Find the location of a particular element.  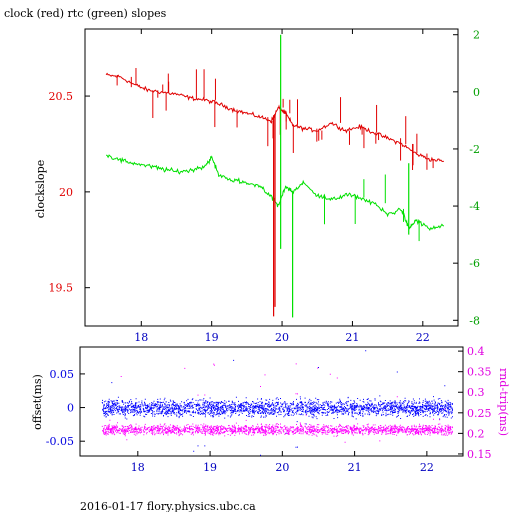

chart-title: clock (red) rtc (green) slopes is located at coordinates (85, 13).